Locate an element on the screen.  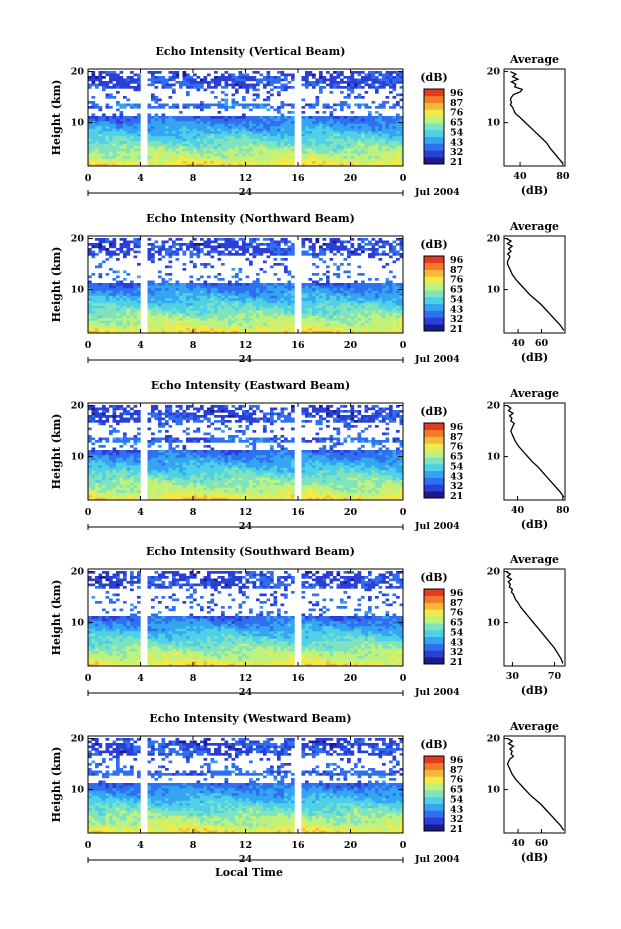
profile-y-tick-label: 20 is located at coordinates (494, 239).